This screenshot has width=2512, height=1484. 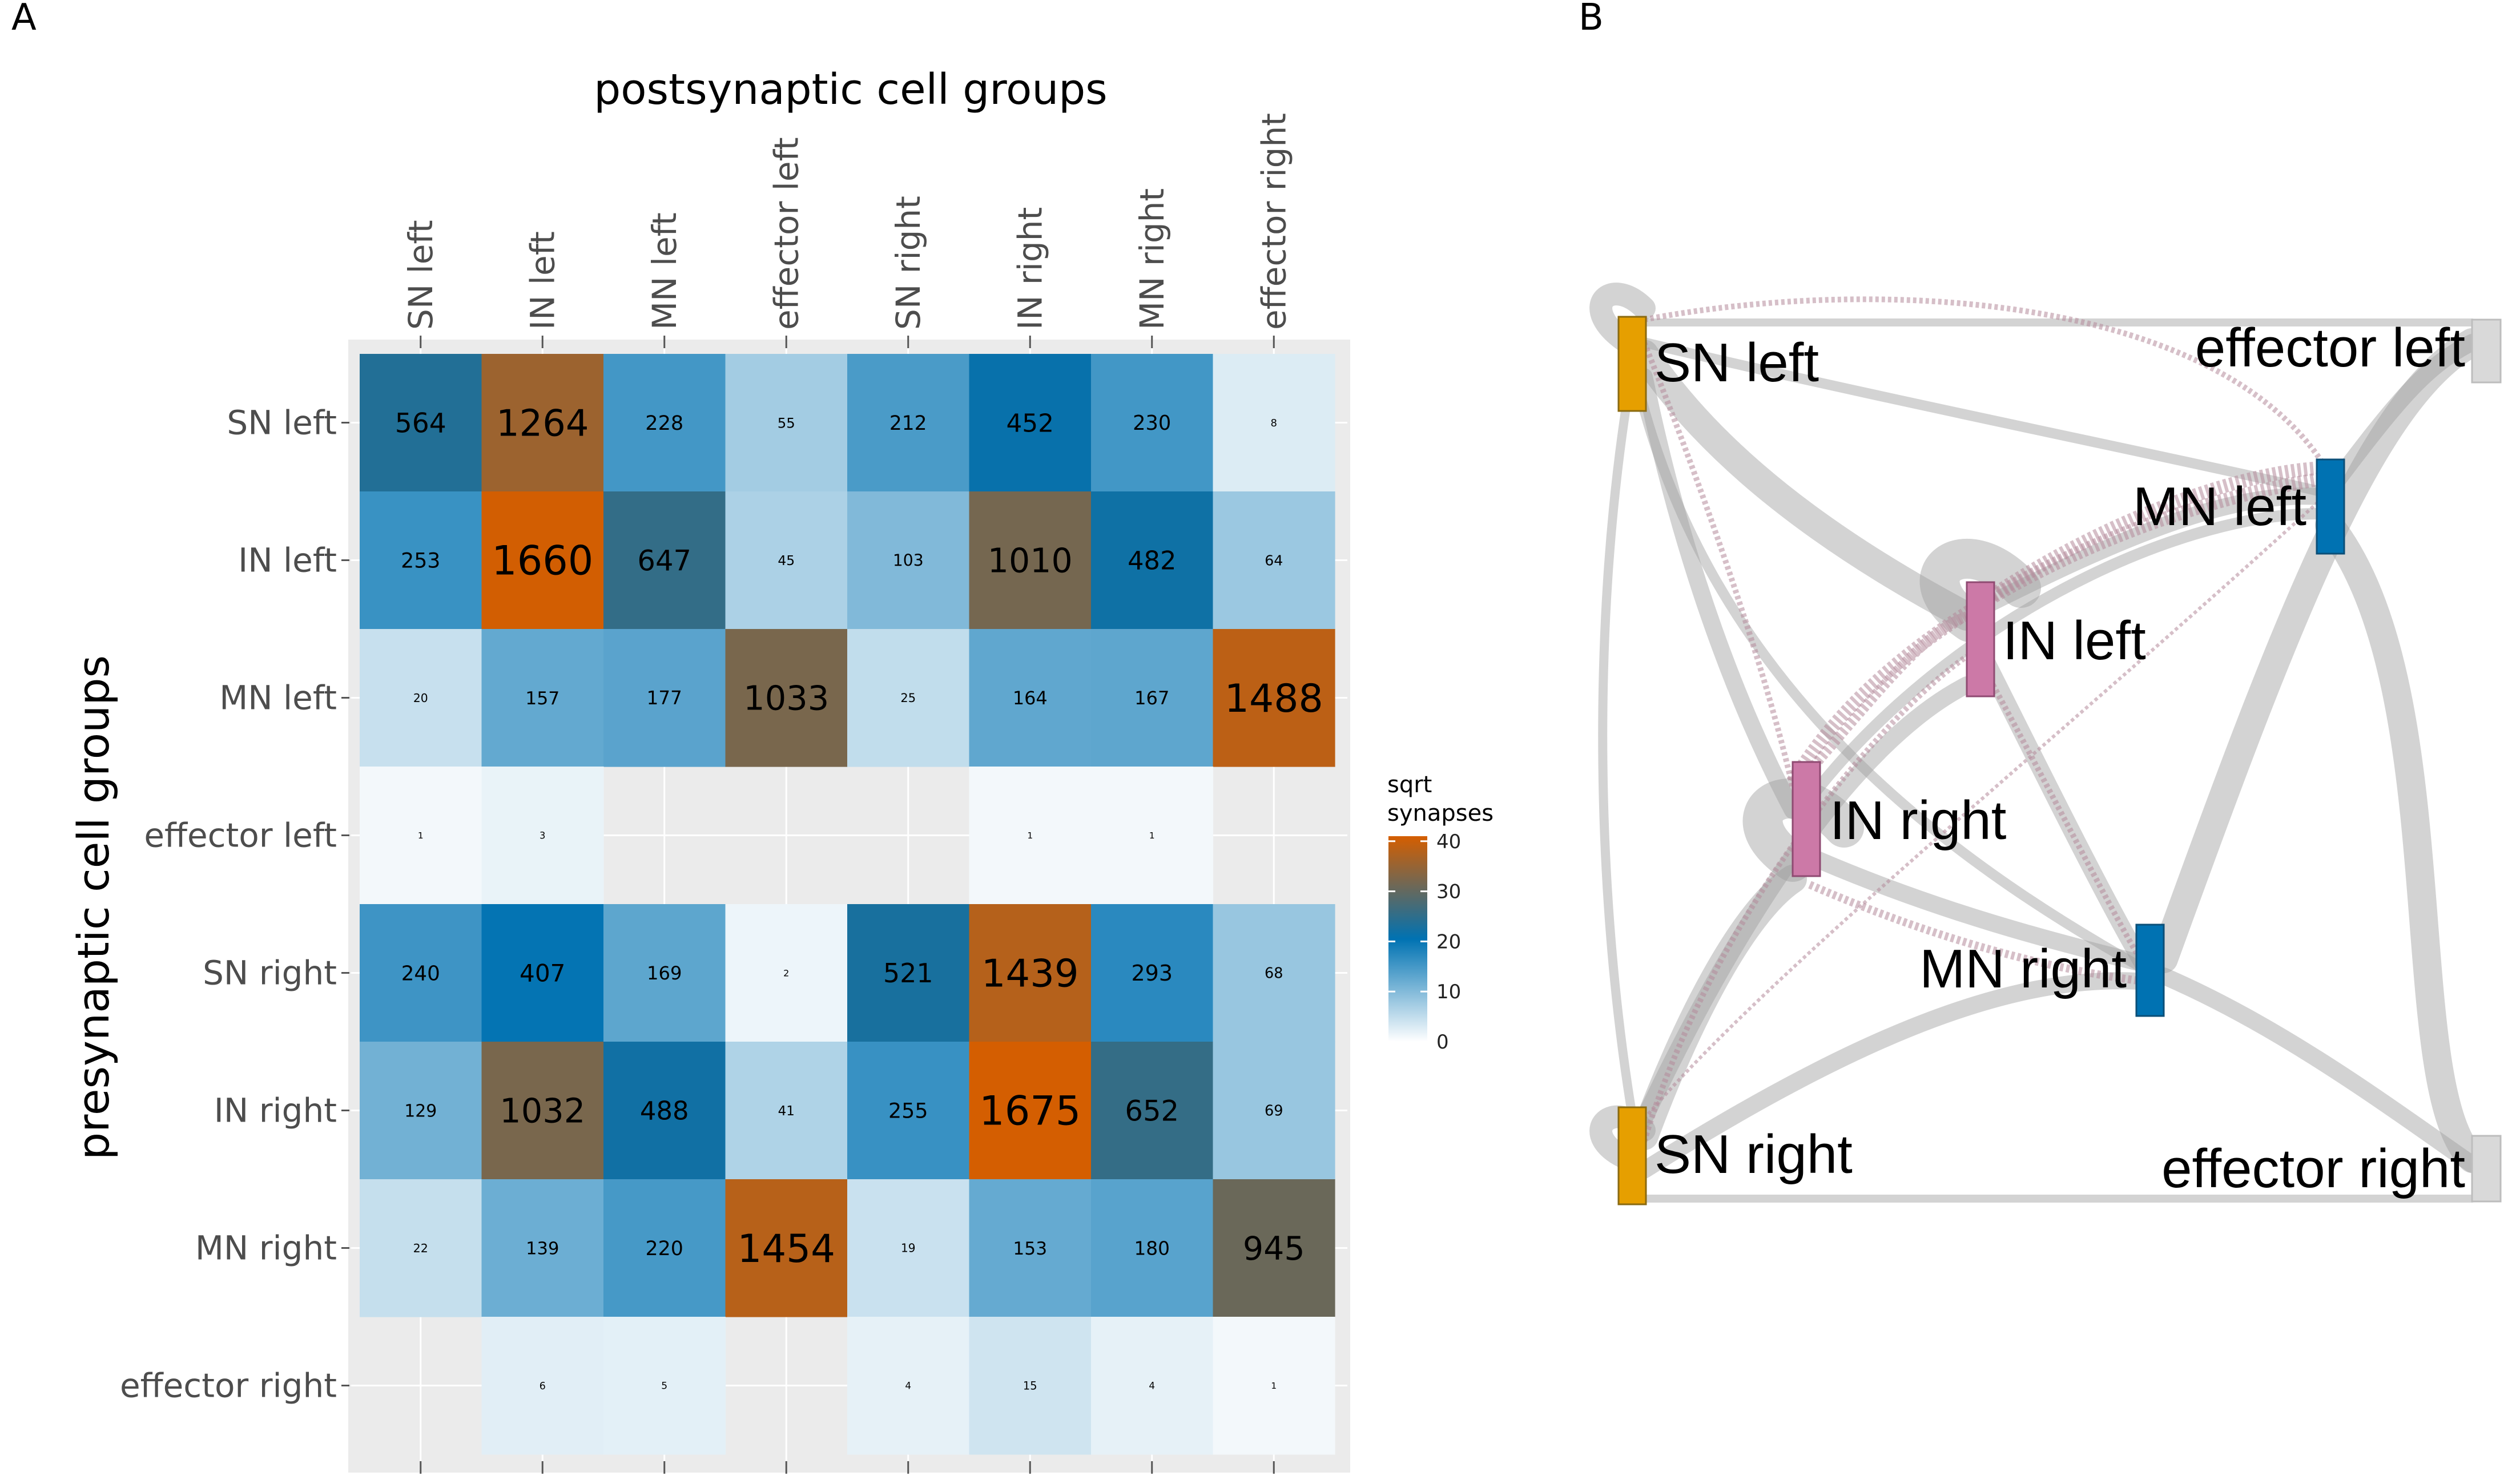 I want to click on edge-inh-inright-mnright, so click(x=1978, y=934).